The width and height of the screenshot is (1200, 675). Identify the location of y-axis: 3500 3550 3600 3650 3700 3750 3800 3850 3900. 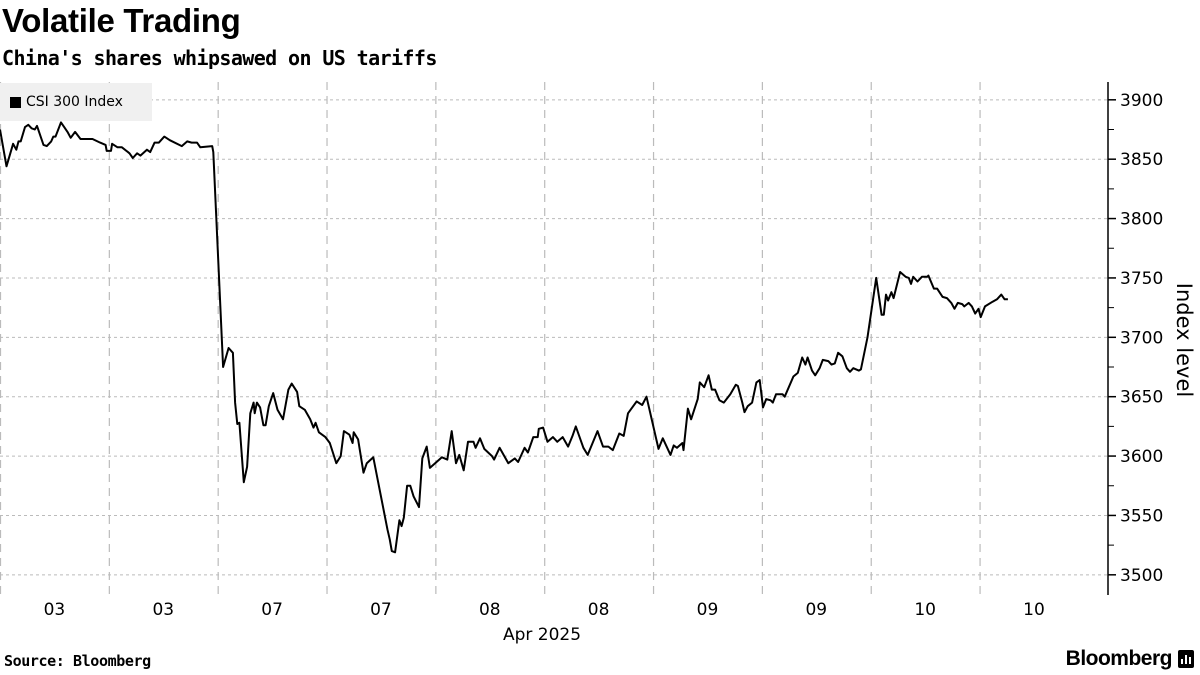
(1135, 338).